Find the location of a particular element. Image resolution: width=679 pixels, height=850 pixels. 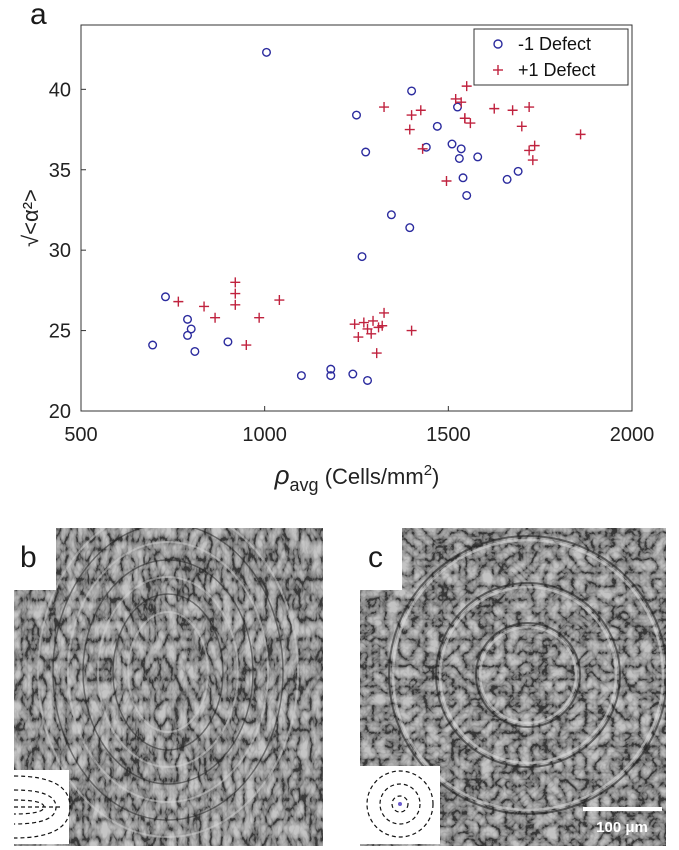

legend-marker-plus1 is located at coordinates (498, 70).